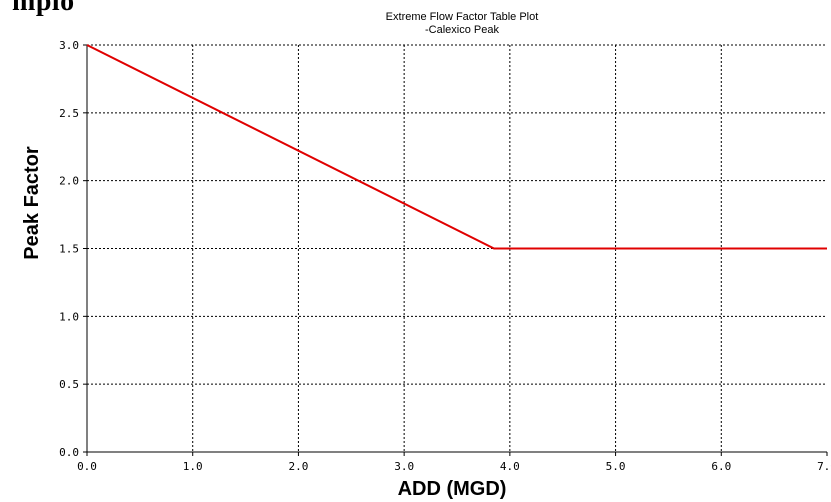 Image resolution: width=831 pixels, height=502 pixels. I want to click on x-tick-label: 1.0, so click(193, 466).